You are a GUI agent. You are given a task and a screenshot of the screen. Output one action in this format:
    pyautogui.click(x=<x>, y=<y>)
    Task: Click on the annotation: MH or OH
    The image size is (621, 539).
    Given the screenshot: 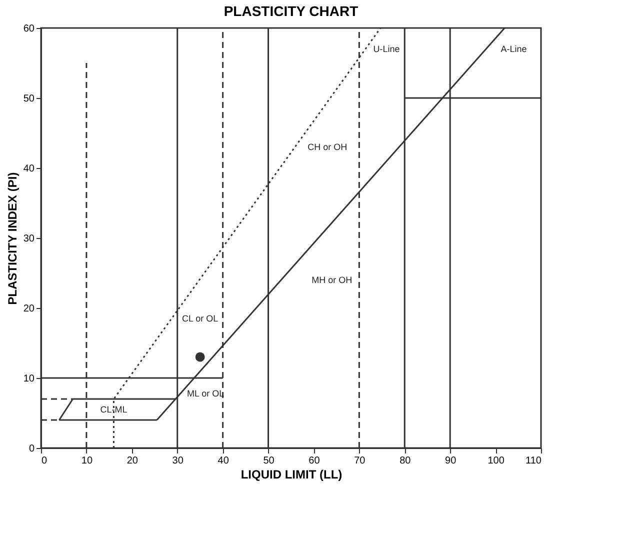 What is the action you would take?
    pyautogui.click(x=332, y=280)
    